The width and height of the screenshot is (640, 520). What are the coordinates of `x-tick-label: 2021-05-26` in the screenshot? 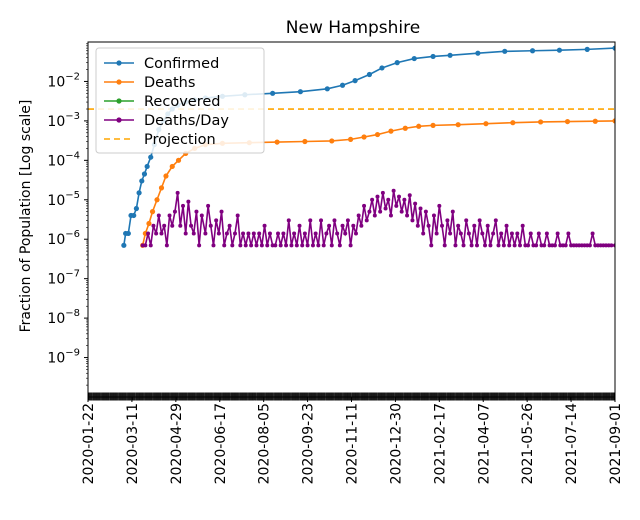 It's located at (528, 443).